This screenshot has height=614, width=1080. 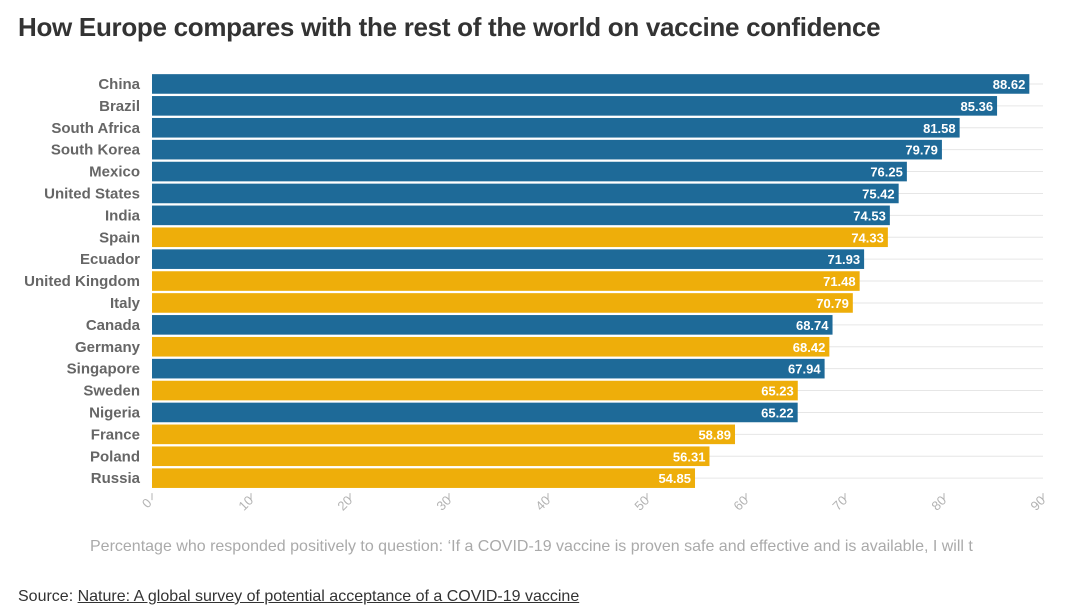 What do you see at coordinates (832, 303) in the screenshot?
I see `data-label: 70.79` at bounding box center [832, 303].